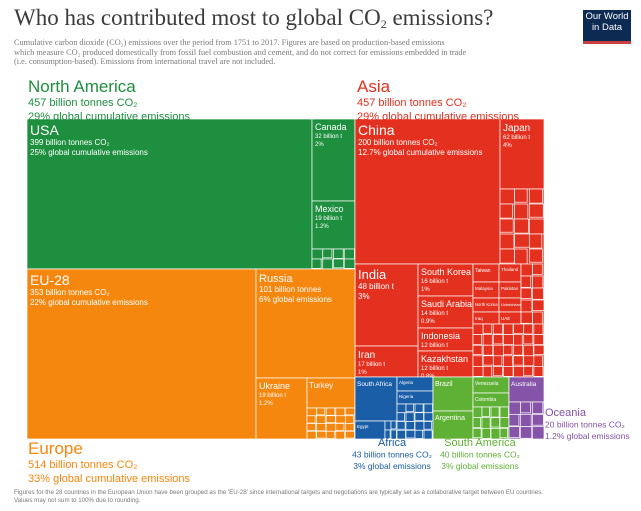 The height and width of the screenshot is (511, 641). What do you see at coordinates (445, 364) in the screenshot?
I see `country-tile-kazakhstan` at bounding box center [445, 364].